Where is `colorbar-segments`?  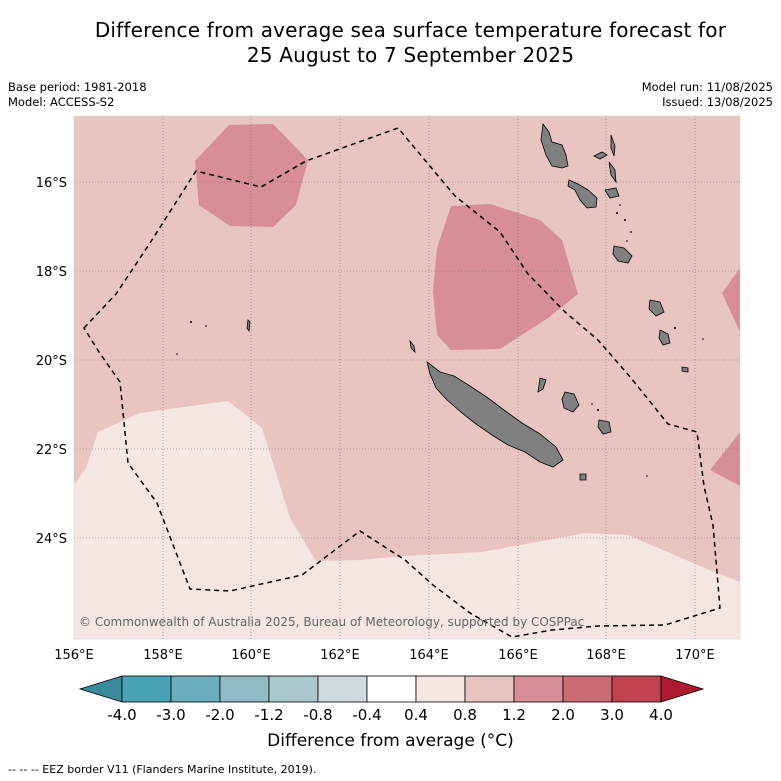
colorbar-segments is located at coordinates (391, 689).